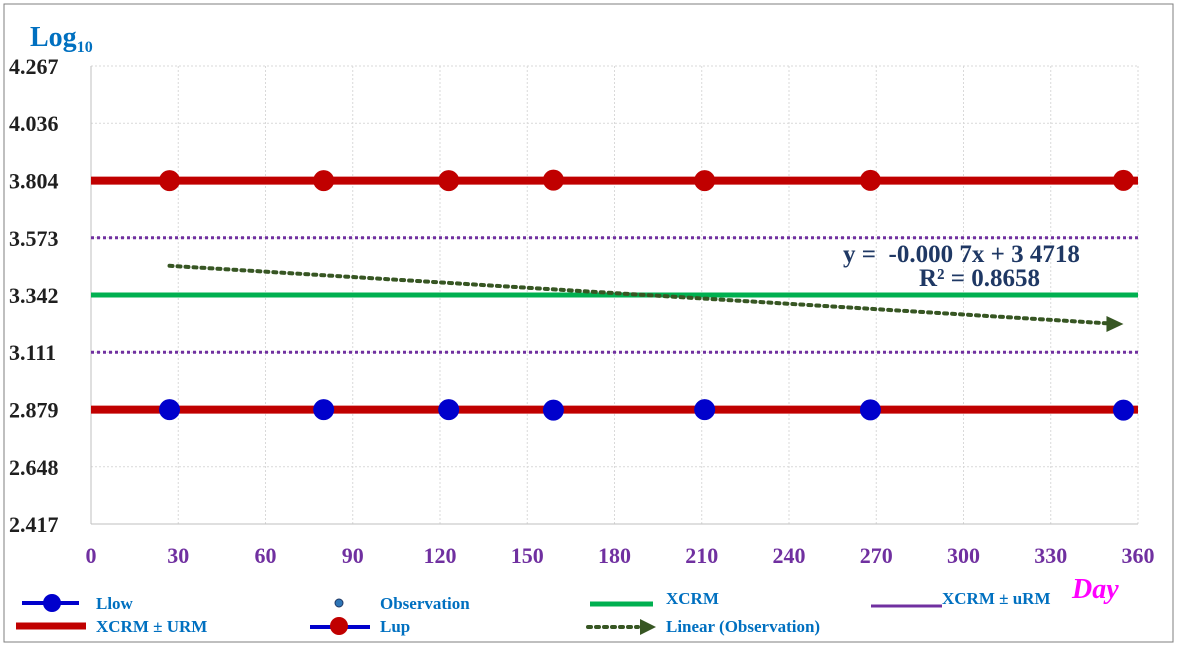 This screenshot has height=651, width=1177. I want to click on legend-linear-arrowhead, so click(648, 627).